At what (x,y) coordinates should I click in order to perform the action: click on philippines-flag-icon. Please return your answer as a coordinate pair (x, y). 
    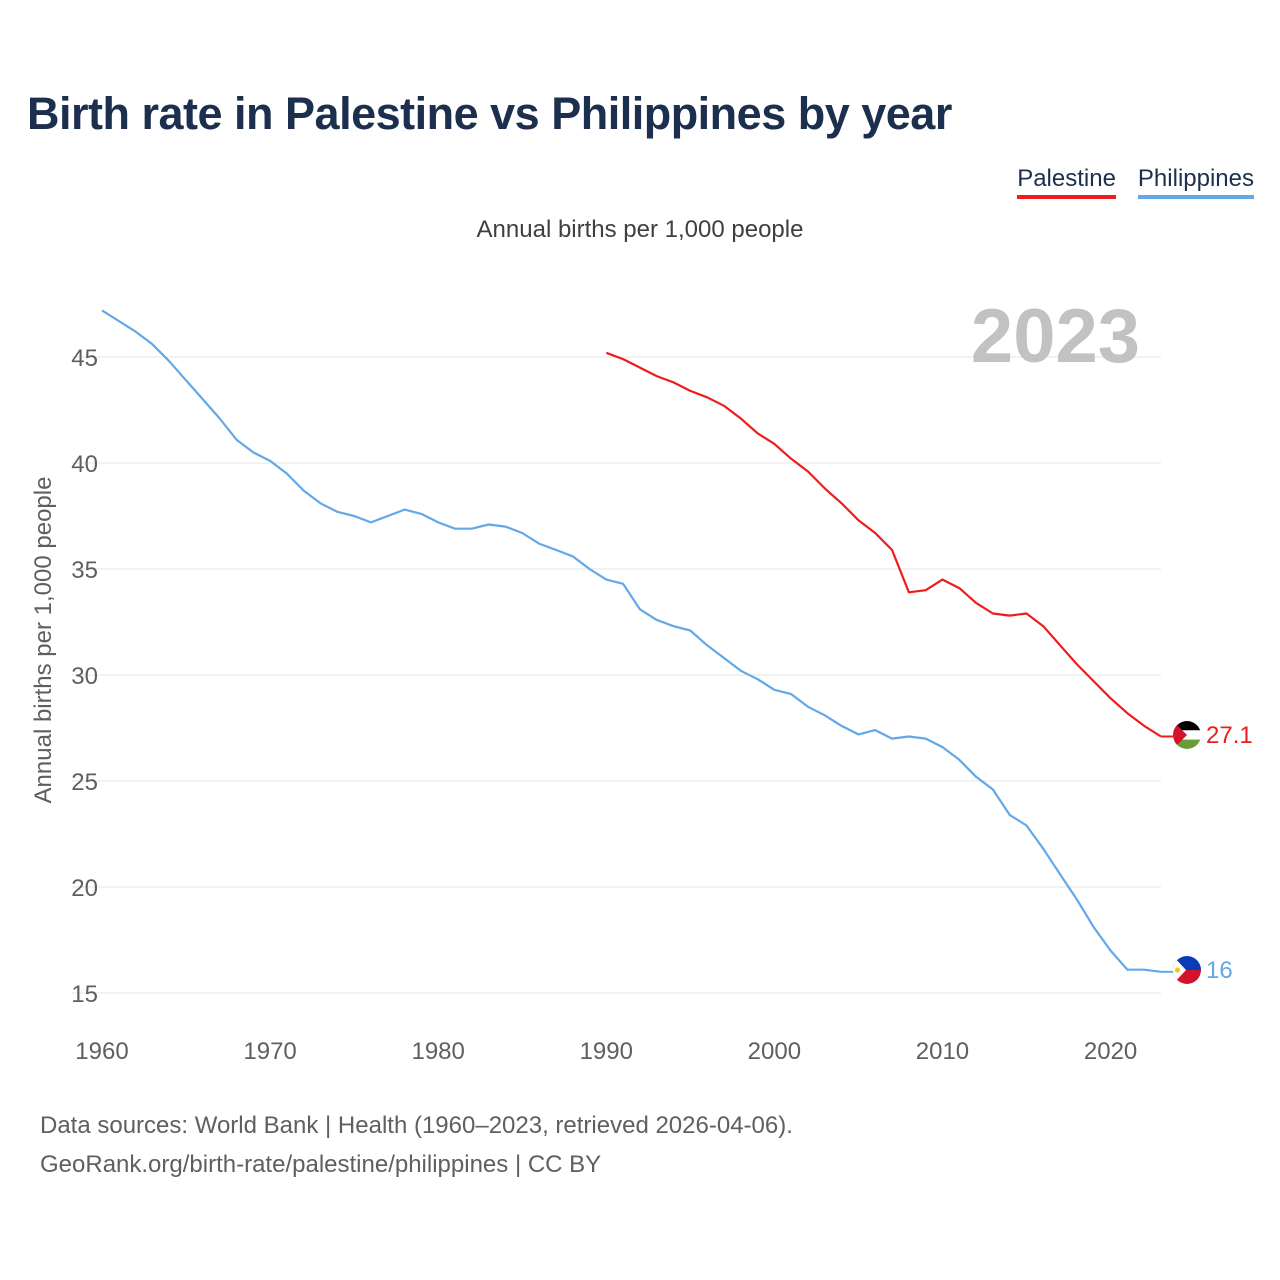
    Looking at the image, I should click on (1187, 970).